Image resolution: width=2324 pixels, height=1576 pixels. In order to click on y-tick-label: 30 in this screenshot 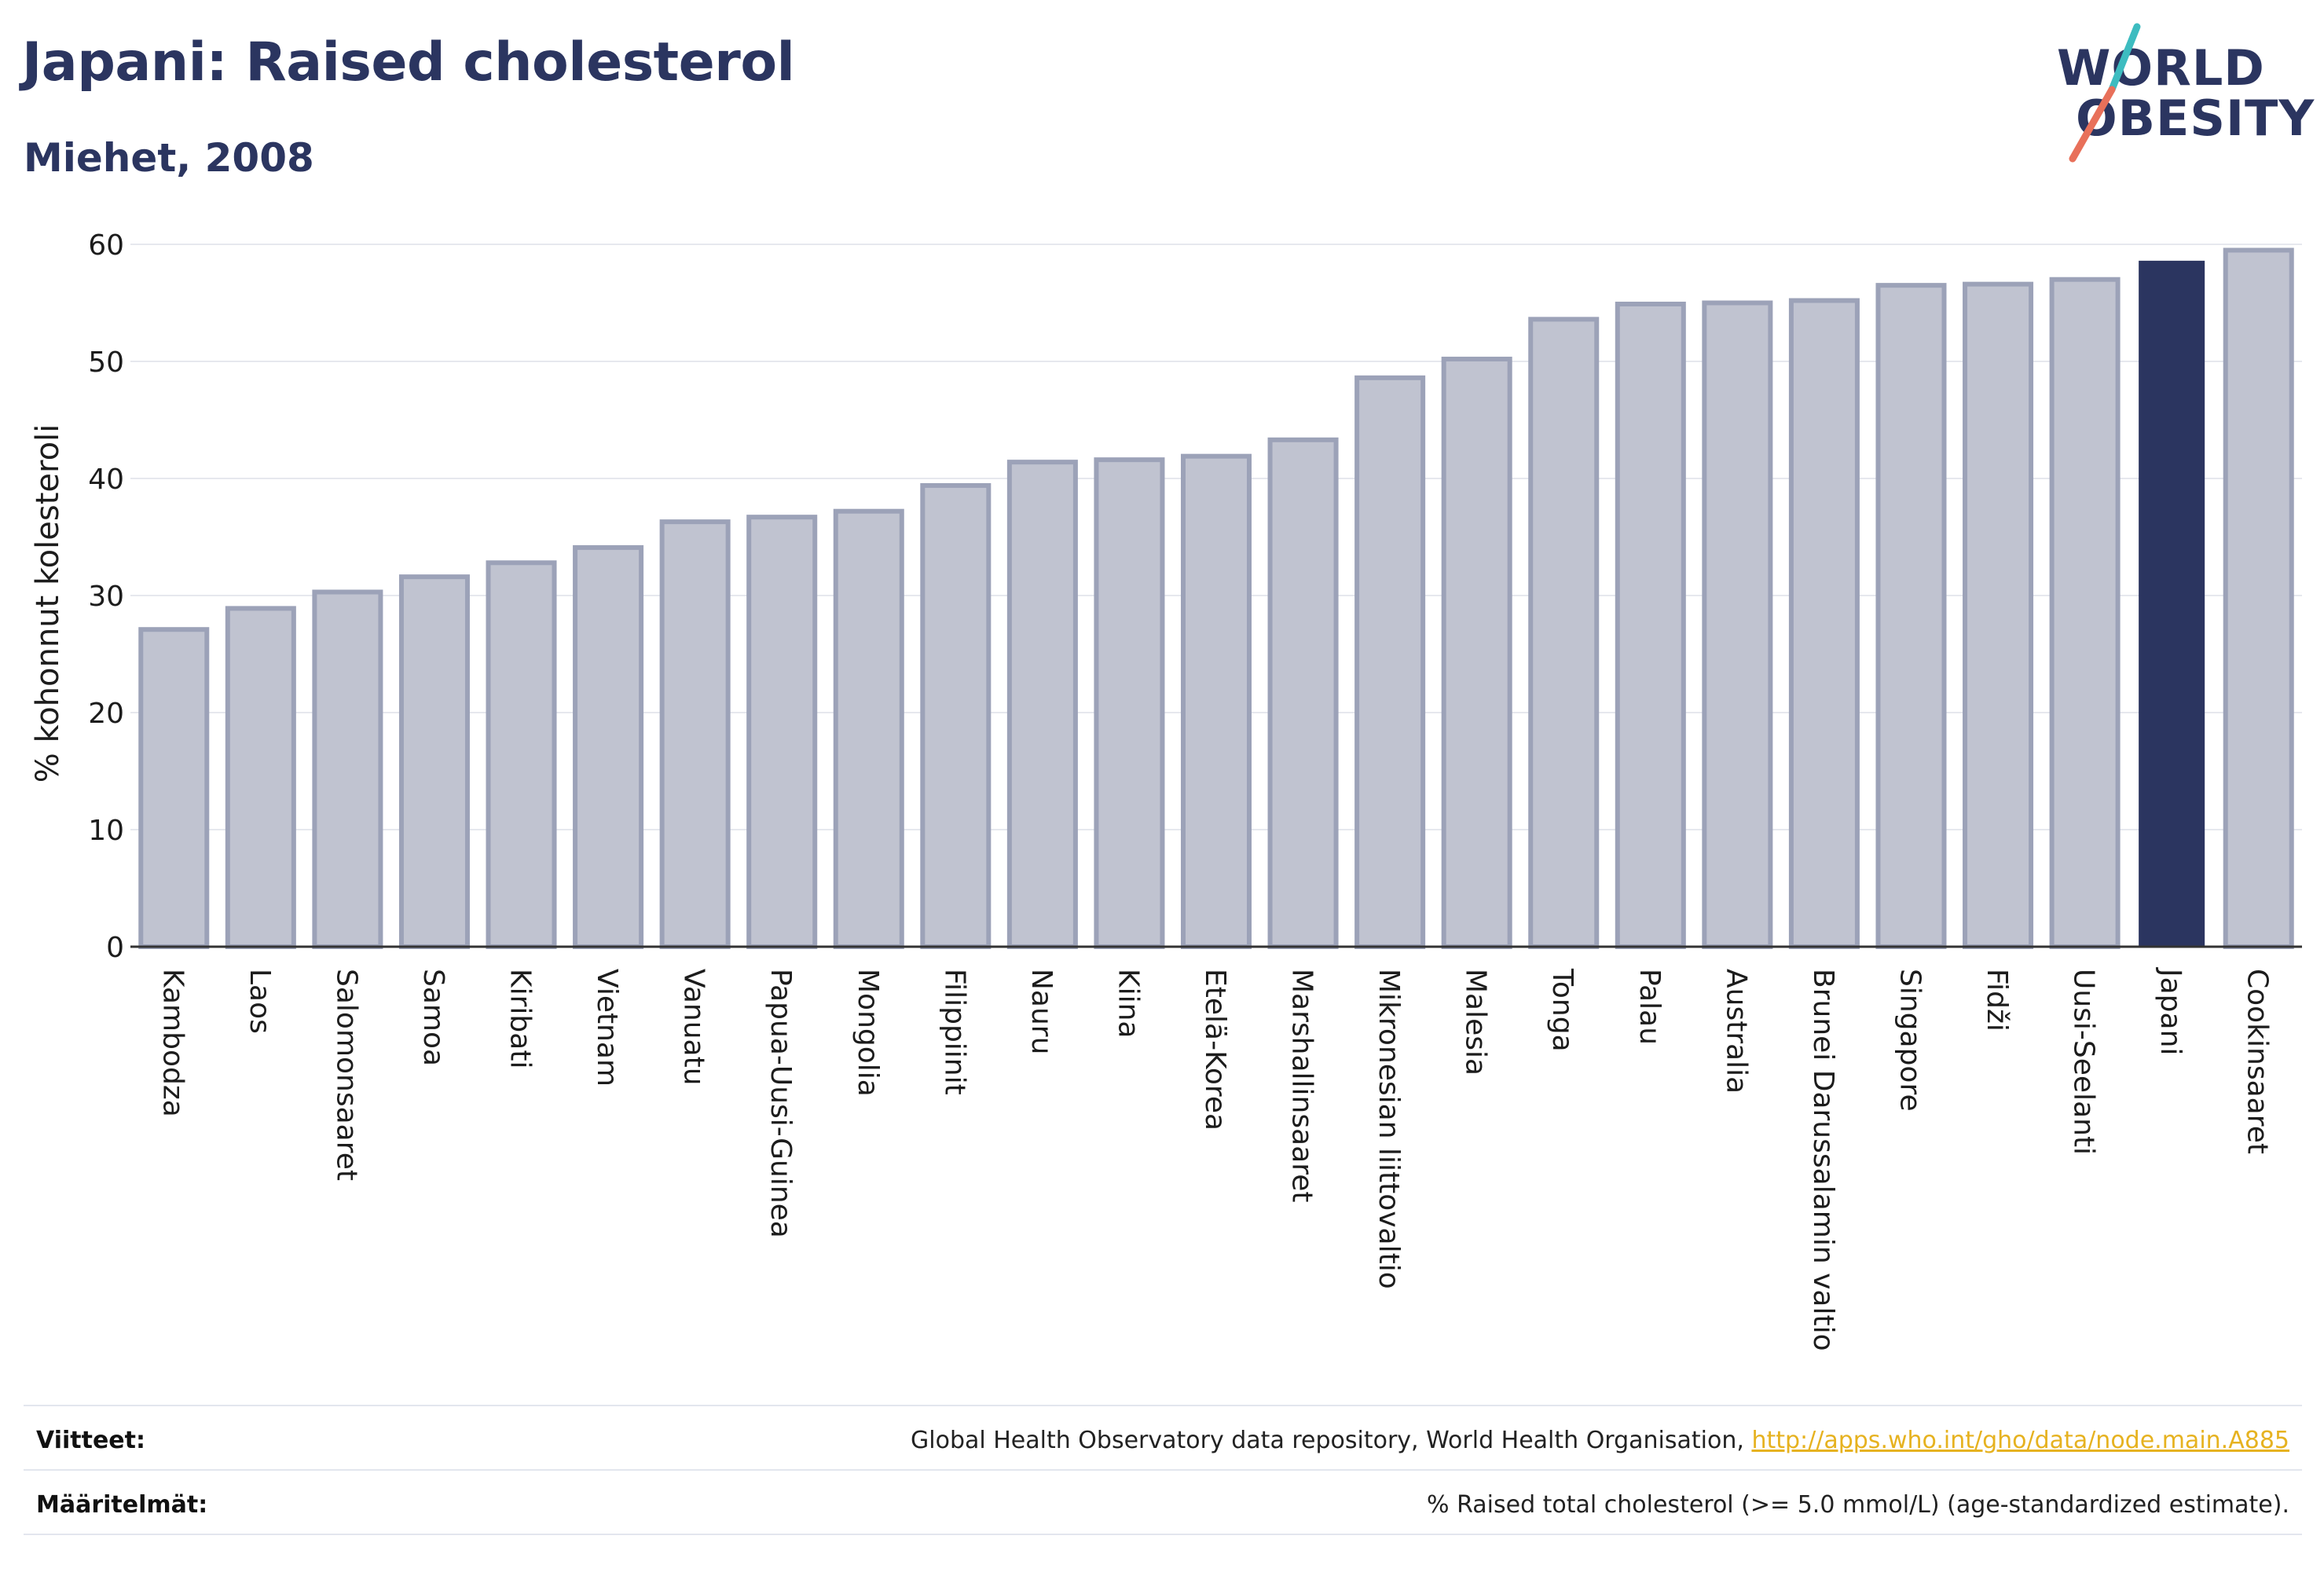, I will do `click(106, 597)`.